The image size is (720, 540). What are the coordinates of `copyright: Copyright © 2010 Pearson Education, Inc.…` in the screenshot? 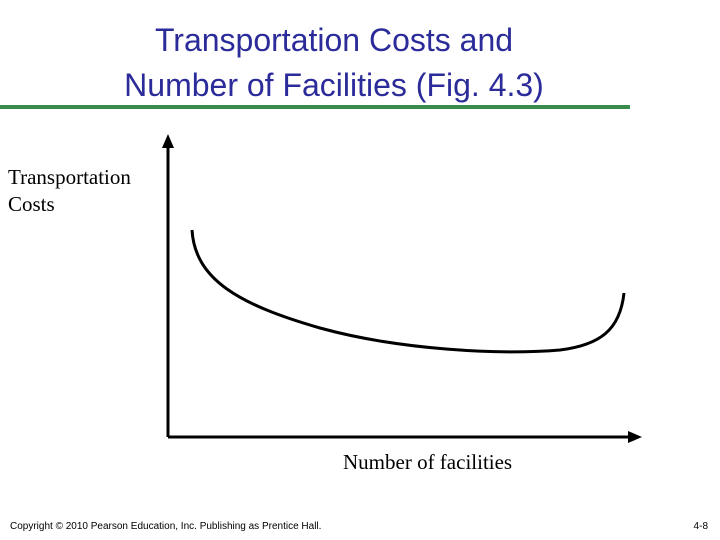 It's located at (165, 526).